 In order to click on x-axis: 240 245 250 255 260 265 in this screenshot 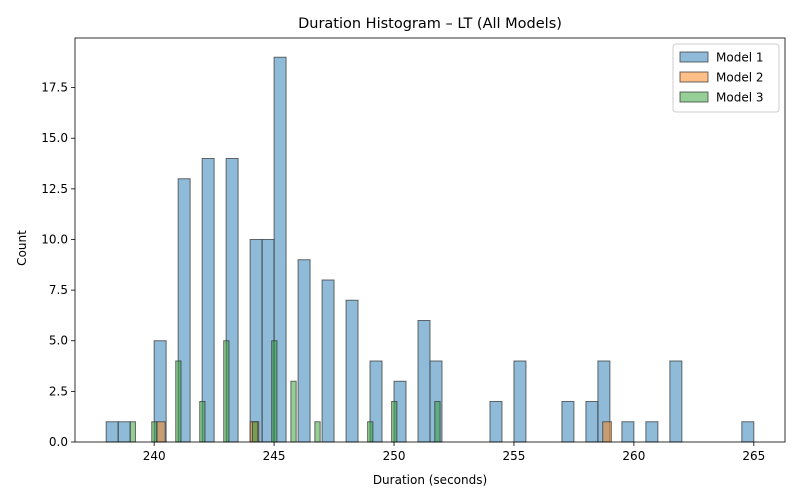, I will do `click(454, 452)`.